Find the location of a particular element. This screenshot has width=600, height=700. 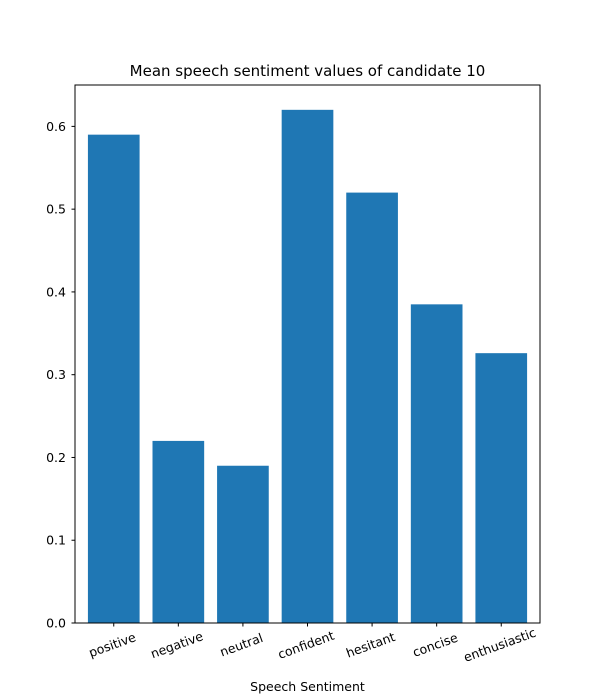

bar-enthusiastic is located at coordinates (501, 488).